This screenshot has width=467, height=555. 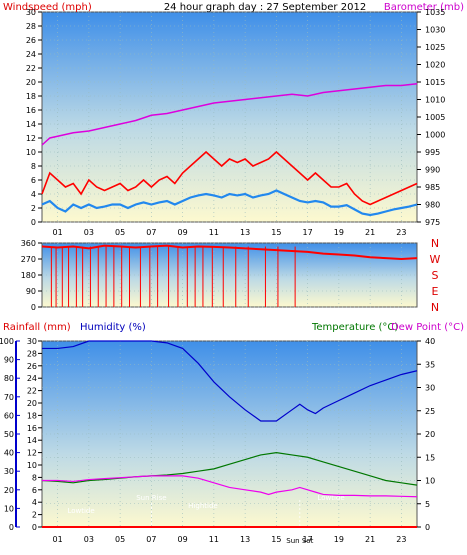 What do you see at coordinates (32, 415) in the screenshot?
I see `panel3-rain-tick-label: 18` at bounding box center [32, 415].